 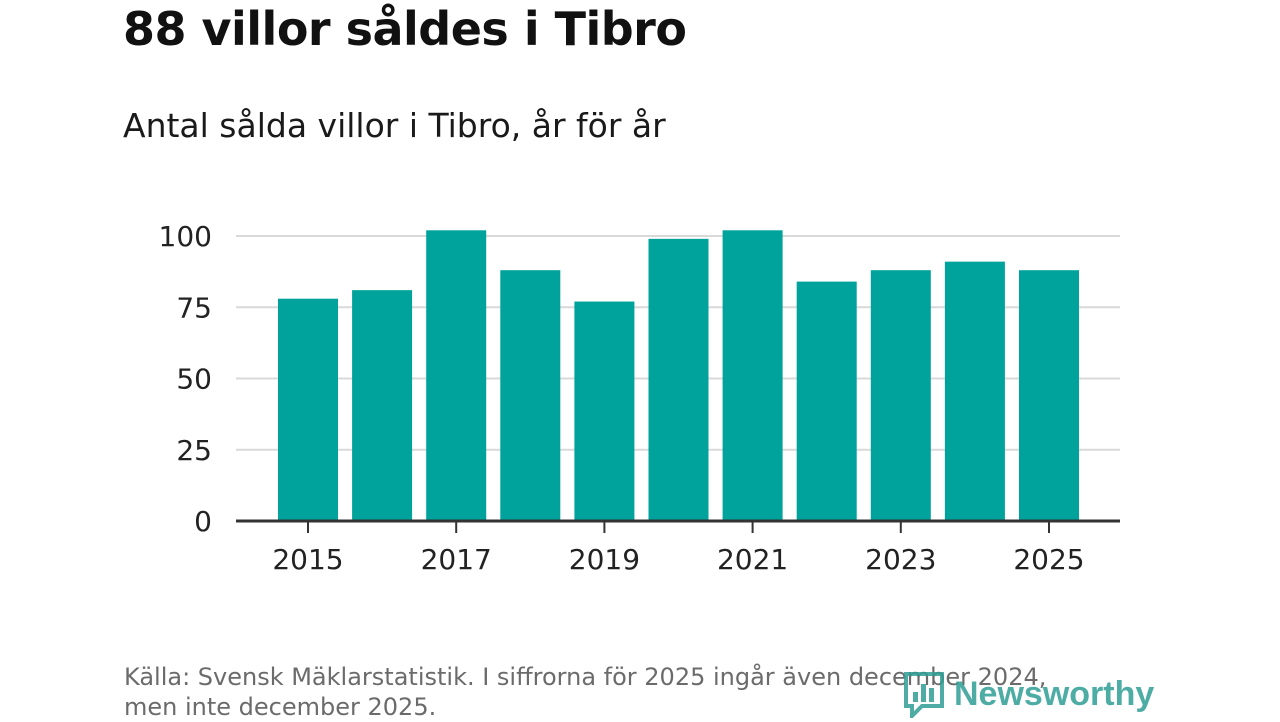 I want to click on y-tick-label-100: 100, so click(x=185, y=236).